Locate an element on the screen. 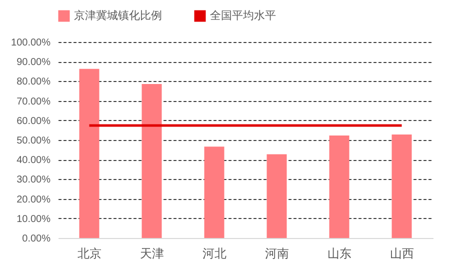 The image size is (465, 279). x-tick-label: 天津 is located at coordinates (152, 253).